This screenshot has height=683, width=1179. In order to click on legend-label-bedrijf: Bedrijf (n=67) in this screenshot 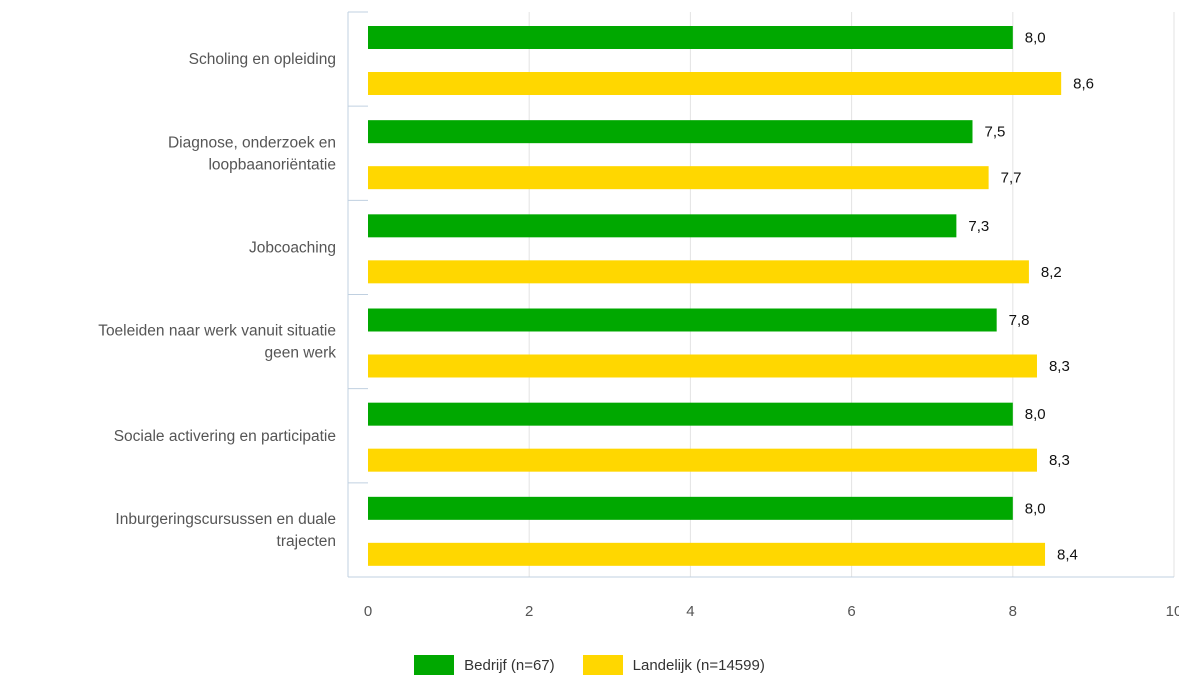, I will do `click(509, 665)`.